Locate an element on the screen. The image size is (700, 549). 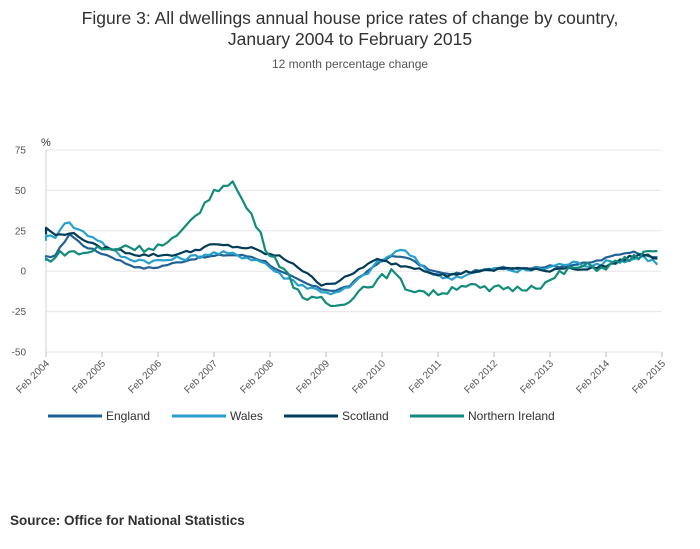
y-tick-label: 25 is located at coordinates (21, 231).